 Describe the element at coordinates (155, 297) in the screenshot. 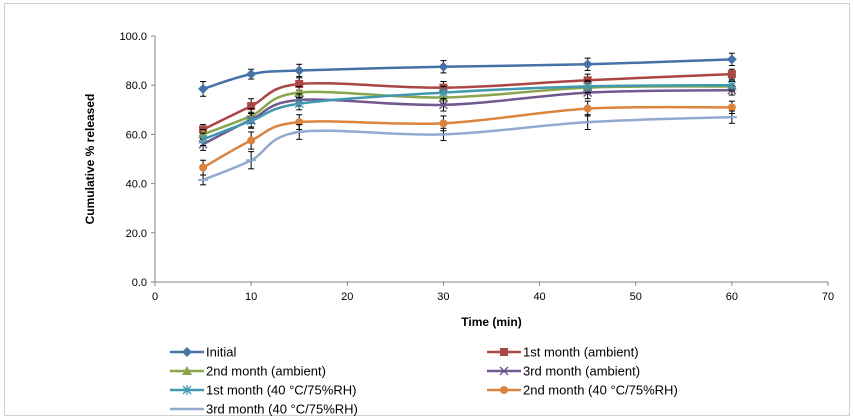

I see `x-tick-label: 0` at that location.